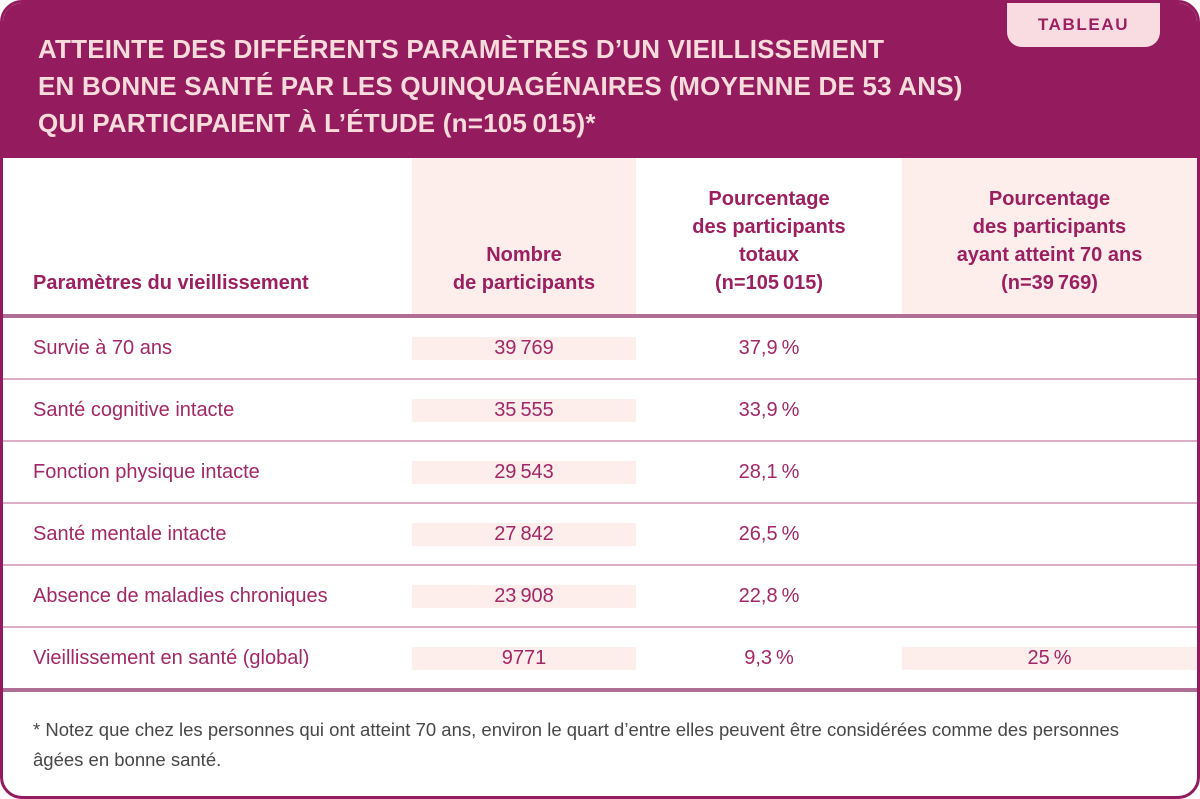  Describe the element at coordinates (524, 236) in the screenshot. I see `column-header-nombre: Nombre de participants` at that location.